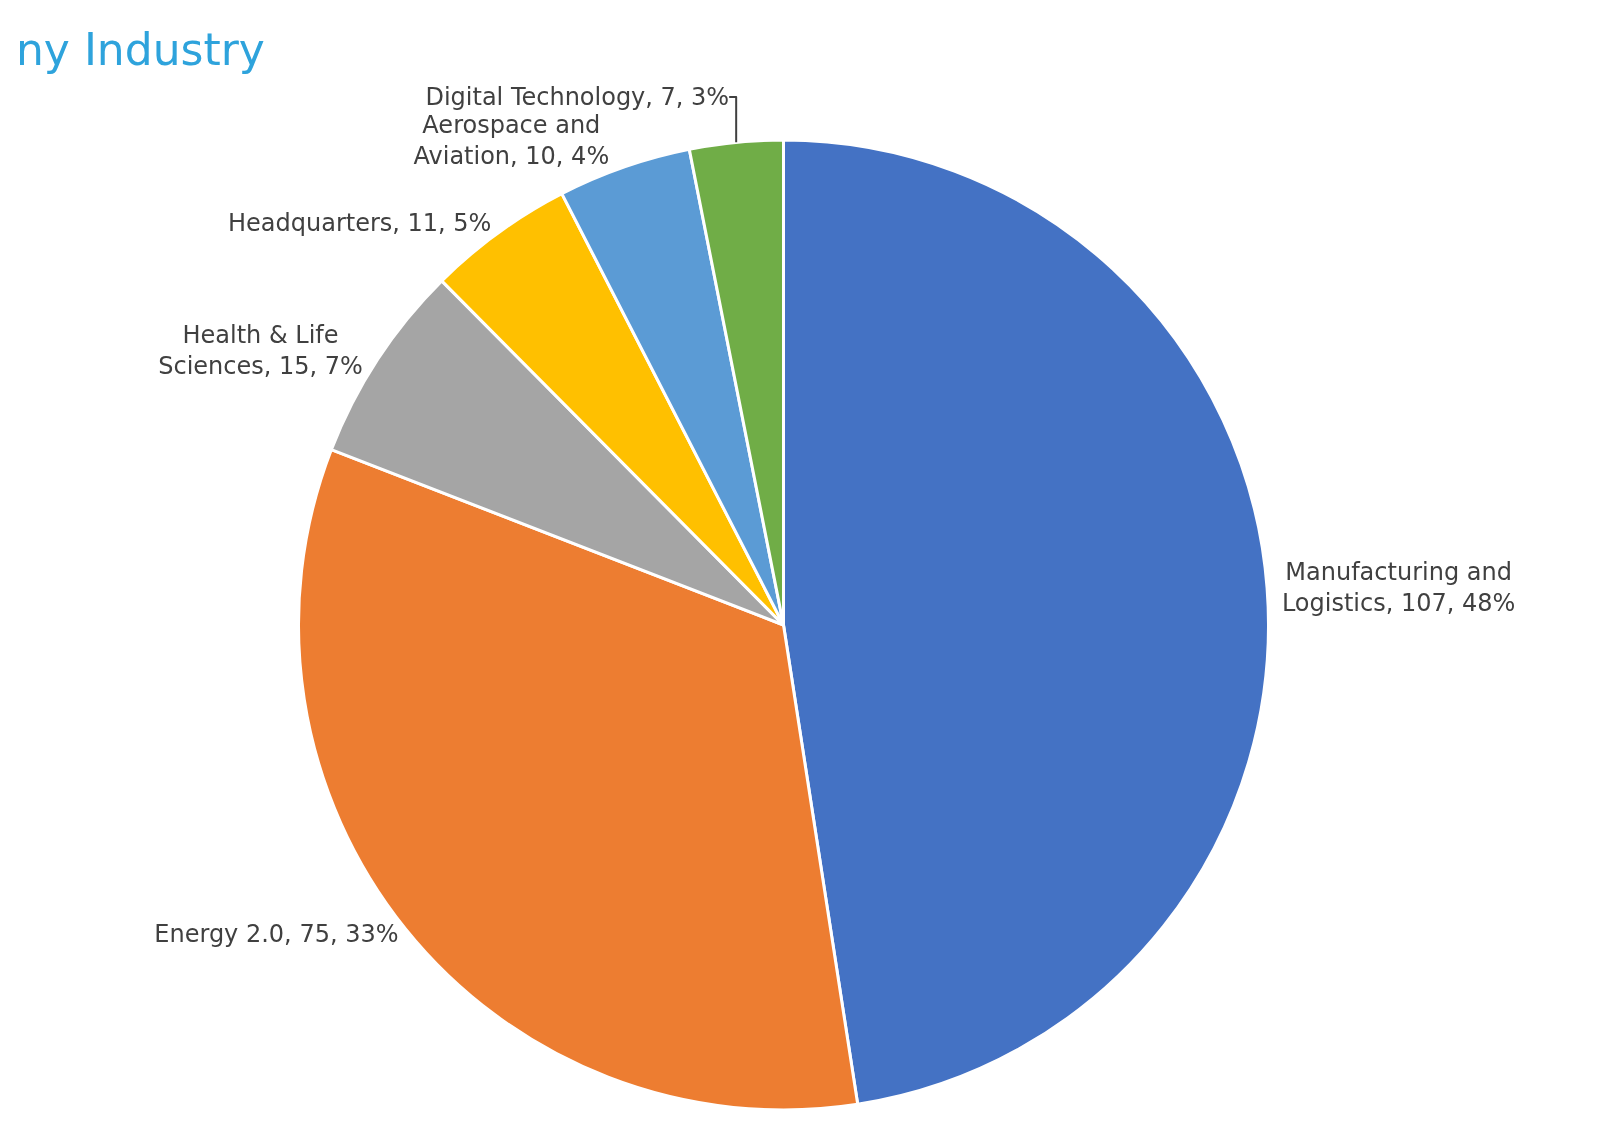 This screenshot has height=1140, width=1598. What do you see at coordinates (140, 49) in the screenshot?
I see `chart-title: ny Industry` at bounding box center [140, 49].